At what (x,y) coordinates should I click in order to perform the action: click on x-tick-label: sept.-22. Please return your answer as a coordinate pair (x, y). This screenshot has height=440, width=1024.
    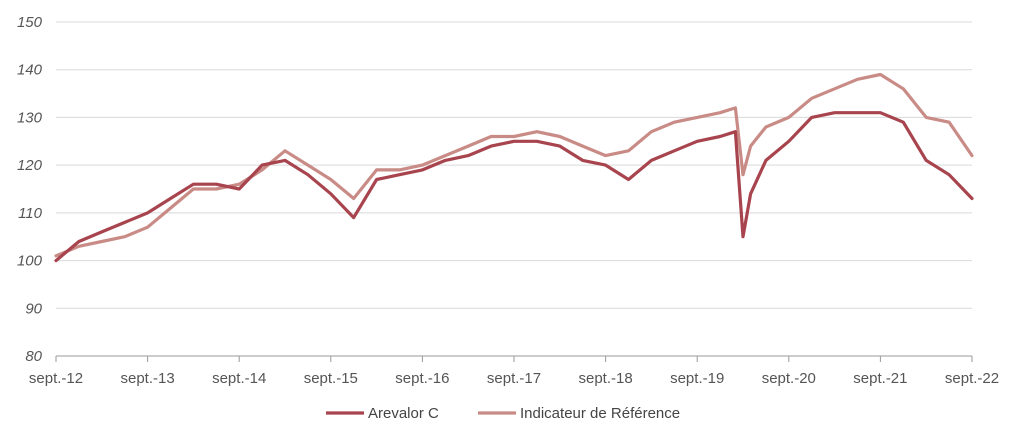
    Looking at the image, I should click on (972, 378).